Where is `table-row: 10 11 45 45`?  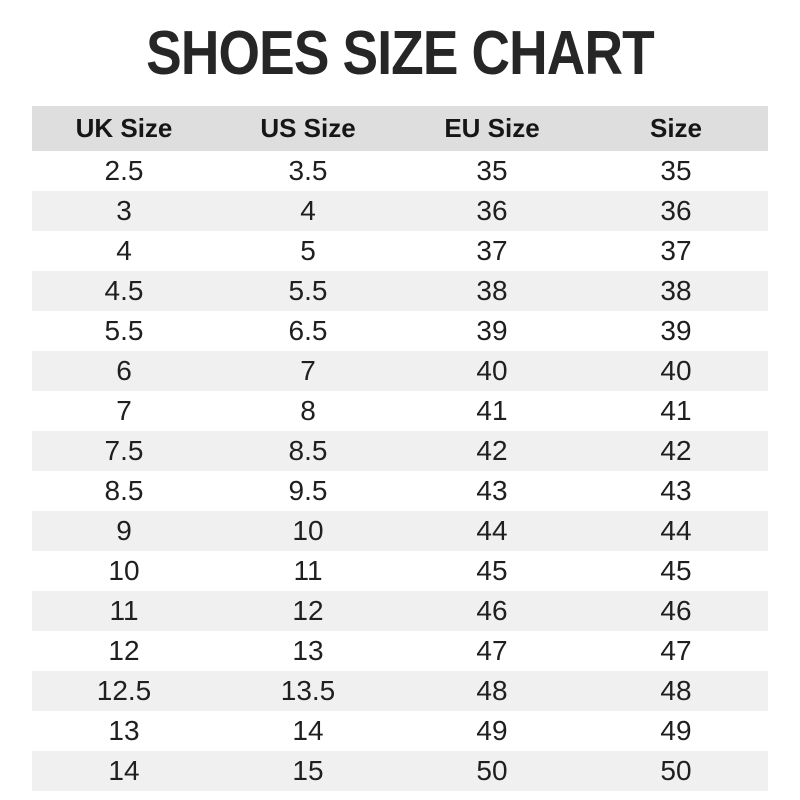
table-row: 10 11 45 45 is located at coordinates (400, 571).